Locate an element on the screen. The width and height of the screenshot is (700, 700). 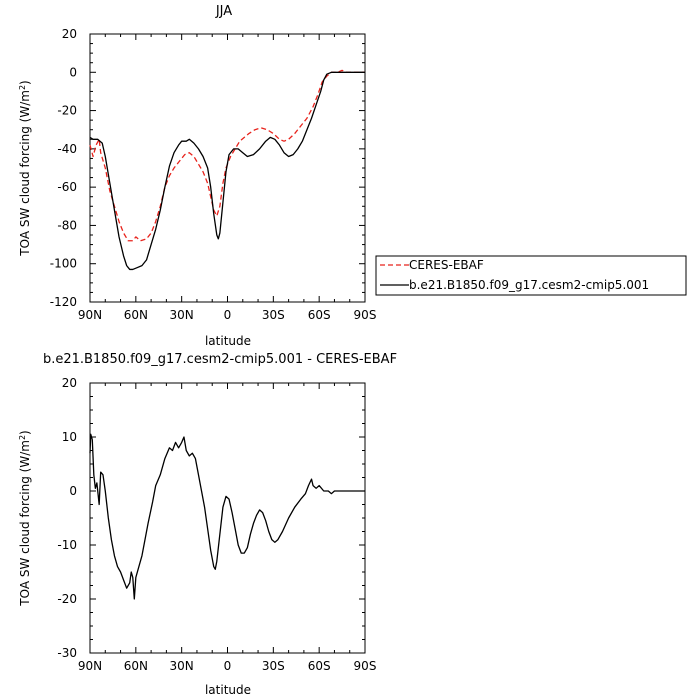
y-tick-label: -10 is located at coordinates (67, 545).